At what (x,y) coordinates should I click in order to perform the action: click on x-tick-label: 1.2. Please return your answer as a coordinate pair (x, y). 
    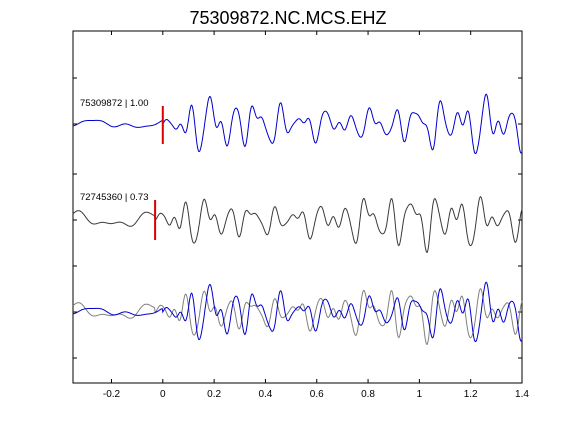
    Looking at the image, I should click on (471, 394).